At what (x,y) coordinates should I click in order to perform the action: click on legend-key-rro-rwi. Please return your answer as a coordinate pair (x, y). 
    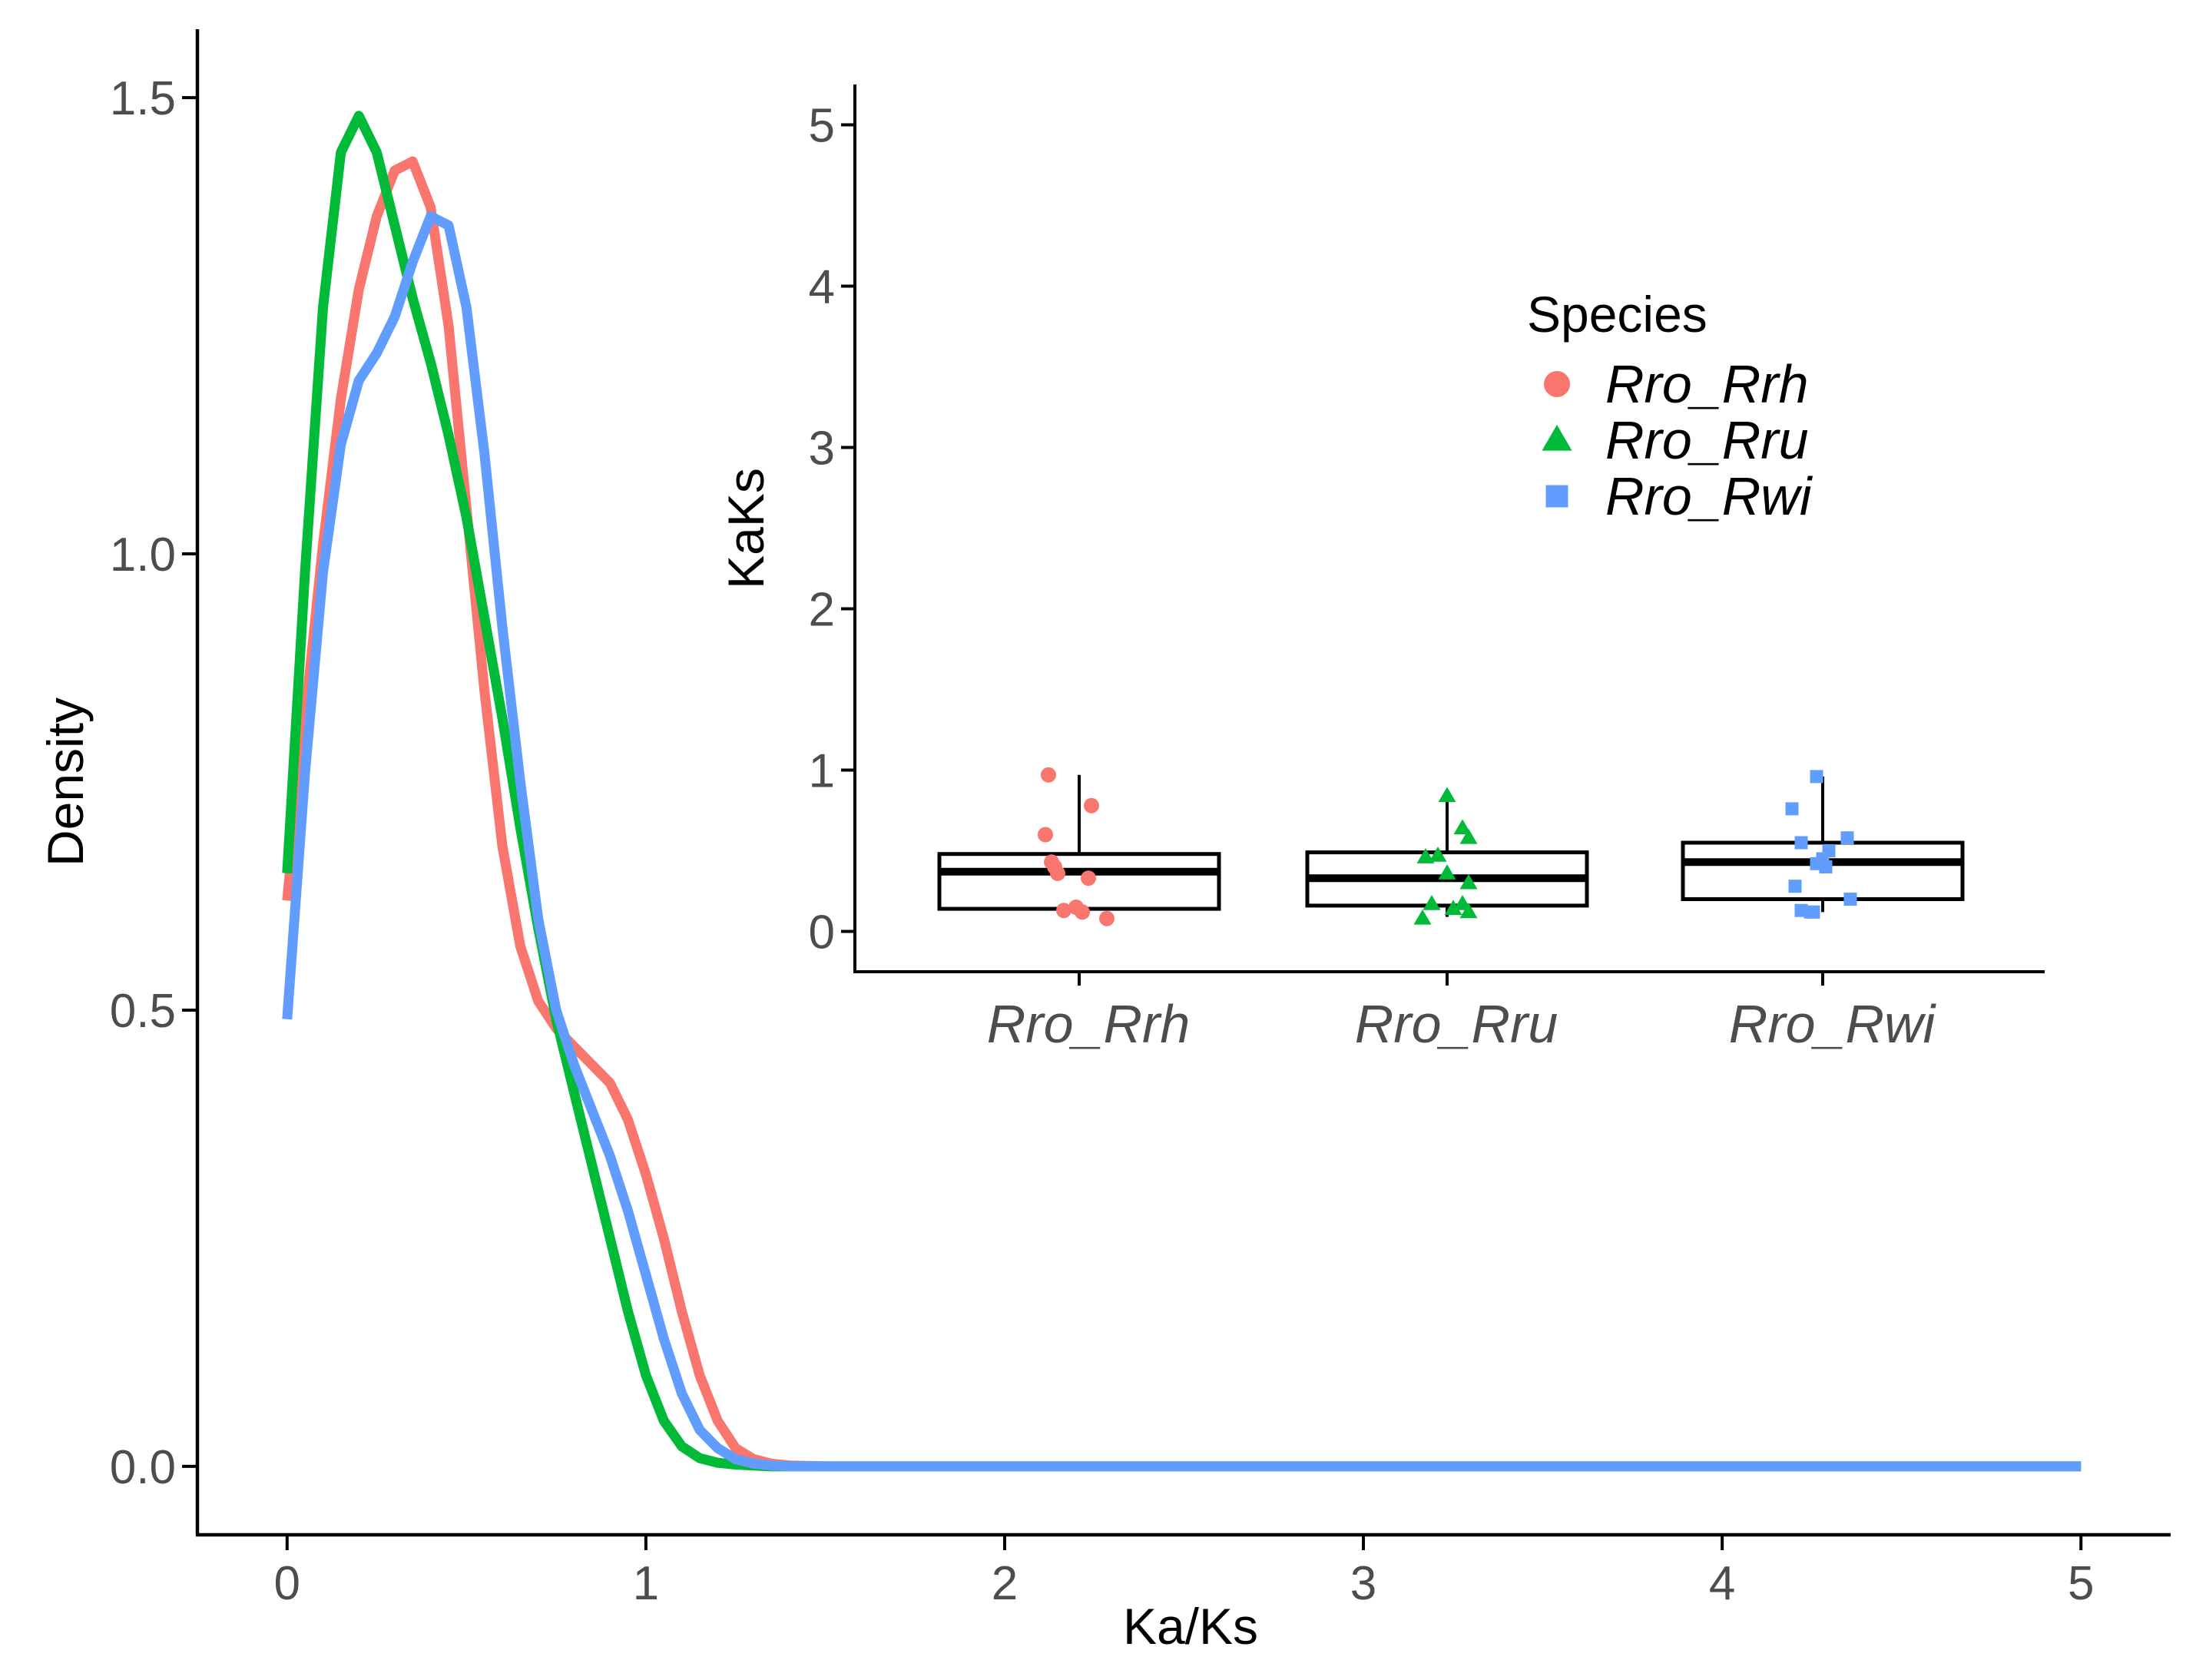
    Looking at the image, I should click on (1556, 496).